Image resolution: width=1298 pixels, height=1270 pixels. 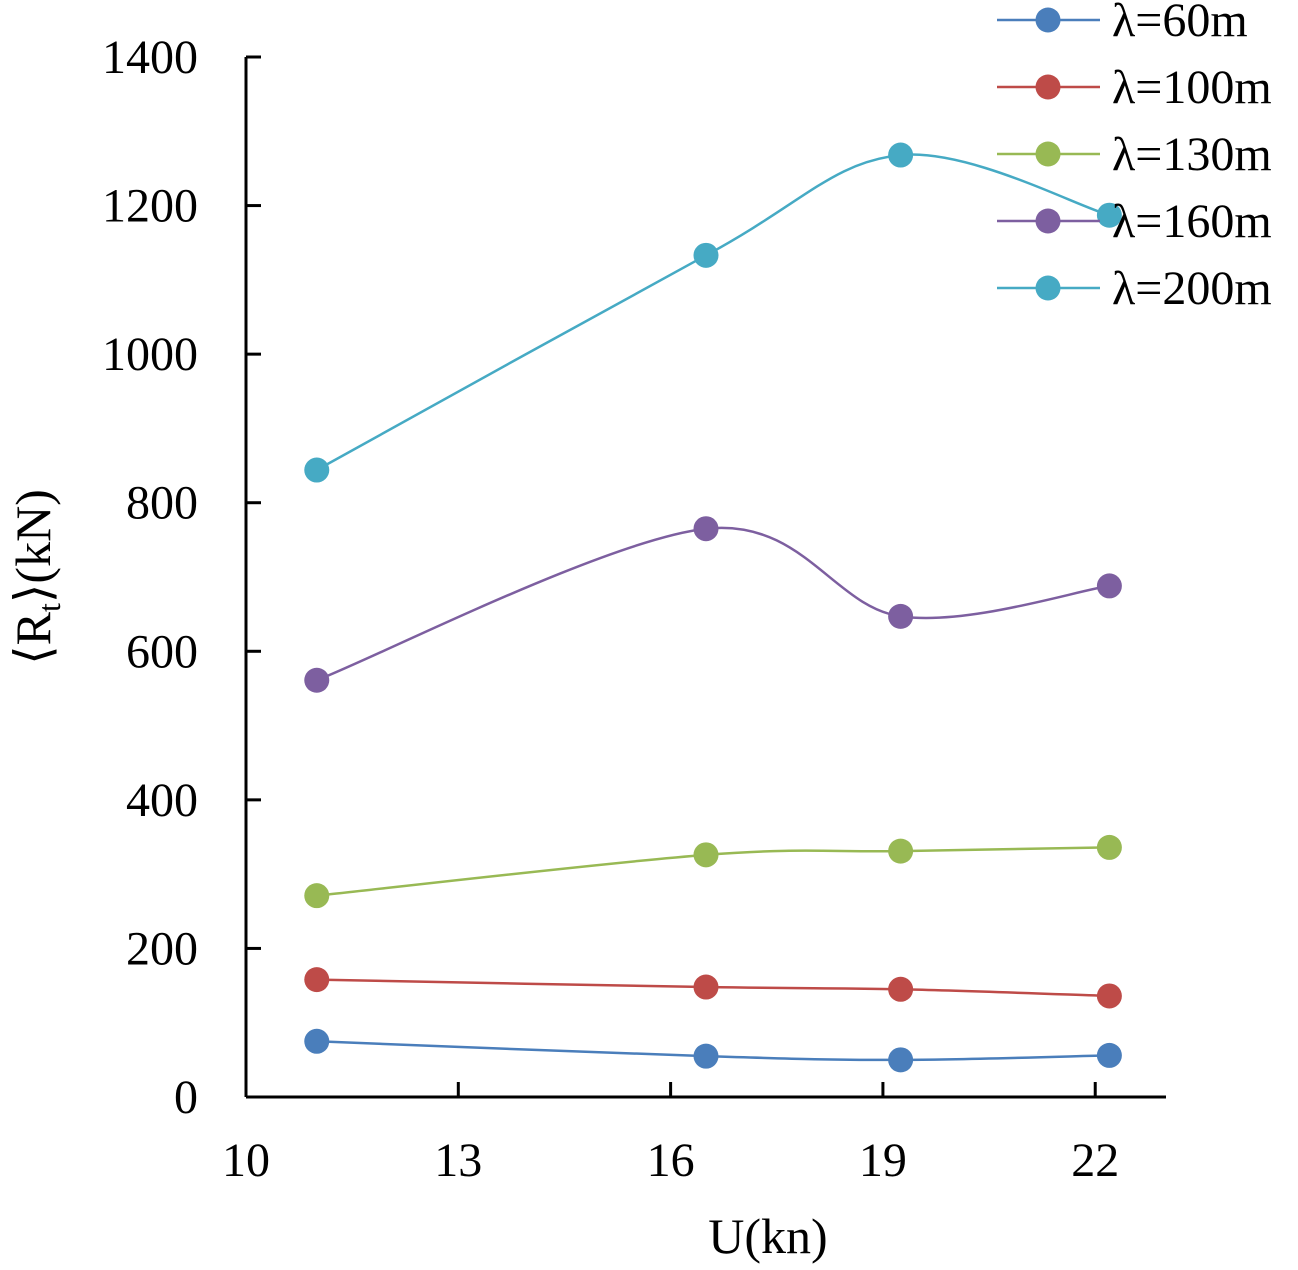 I want to click on y-tick-label: 400, so click(x=162, y=800).